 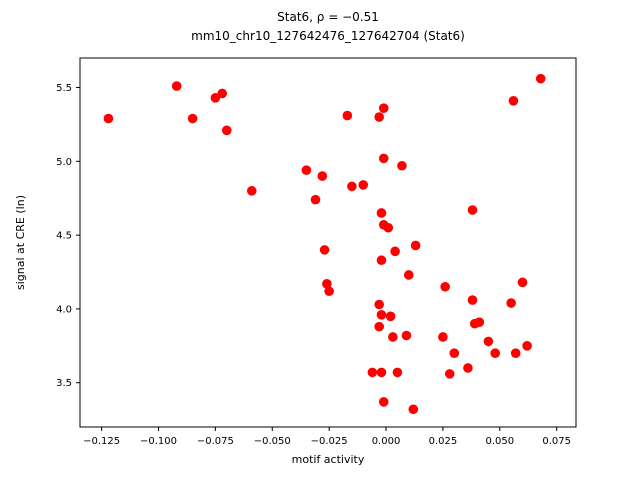 What do you see at coordinates (64, 88) in the screenshot?
I see `y-tick-label: 5.5` at bounding box center [64, 88].